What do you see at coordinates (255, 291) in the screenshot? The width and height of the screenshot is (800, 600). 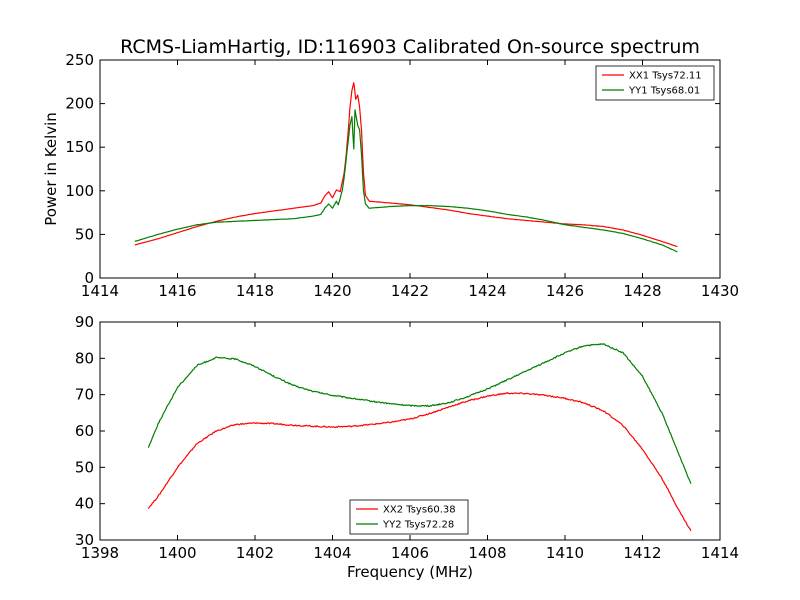 I see `top-x-tick-label: 1418` at bounding box center [255, 291].